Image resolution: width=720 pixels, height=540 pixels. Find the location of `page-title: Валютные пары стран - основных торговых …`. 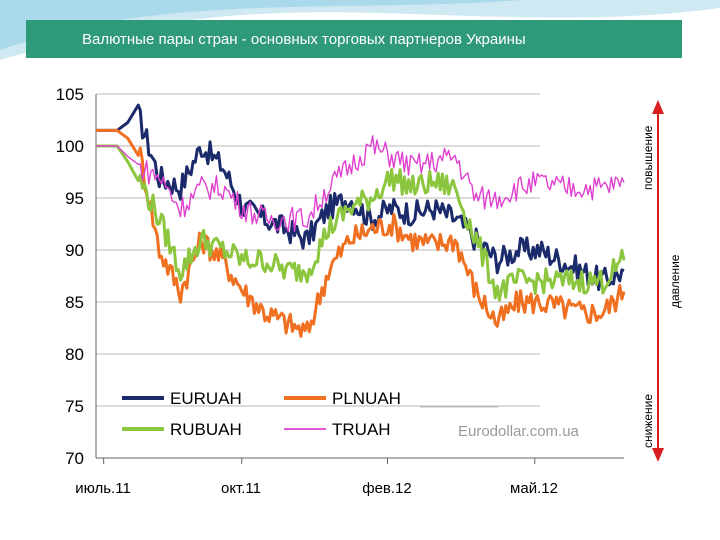

page-title: Валютные пары стран - основных торговых … is located at coordinates (354, 39).